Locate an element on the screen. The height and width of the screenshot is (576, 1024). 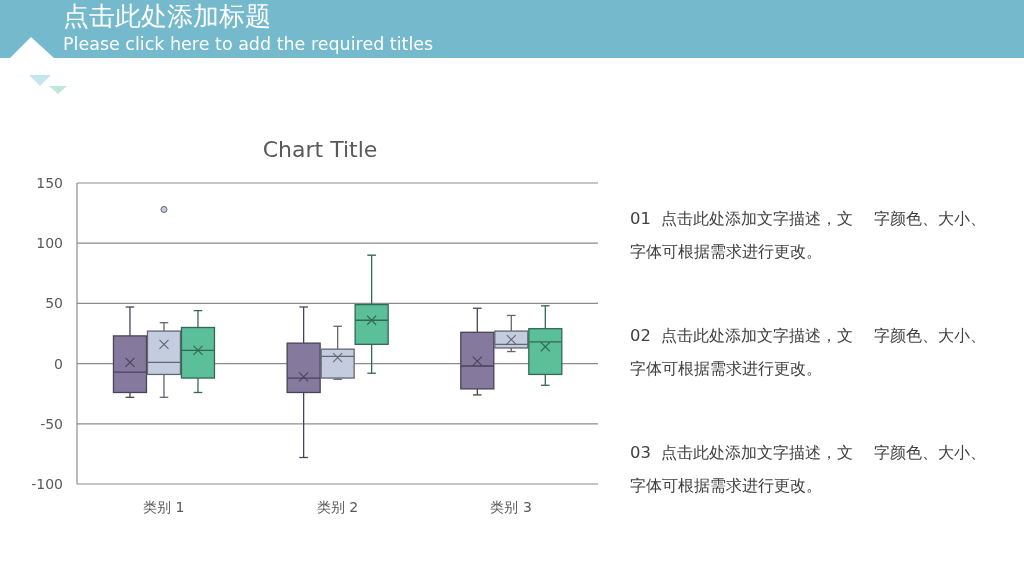
text: 01 点击此处添加文字描述，文 字颜色、大小、字体可根据需求进行更改。 is located at coordinates (809, 235).